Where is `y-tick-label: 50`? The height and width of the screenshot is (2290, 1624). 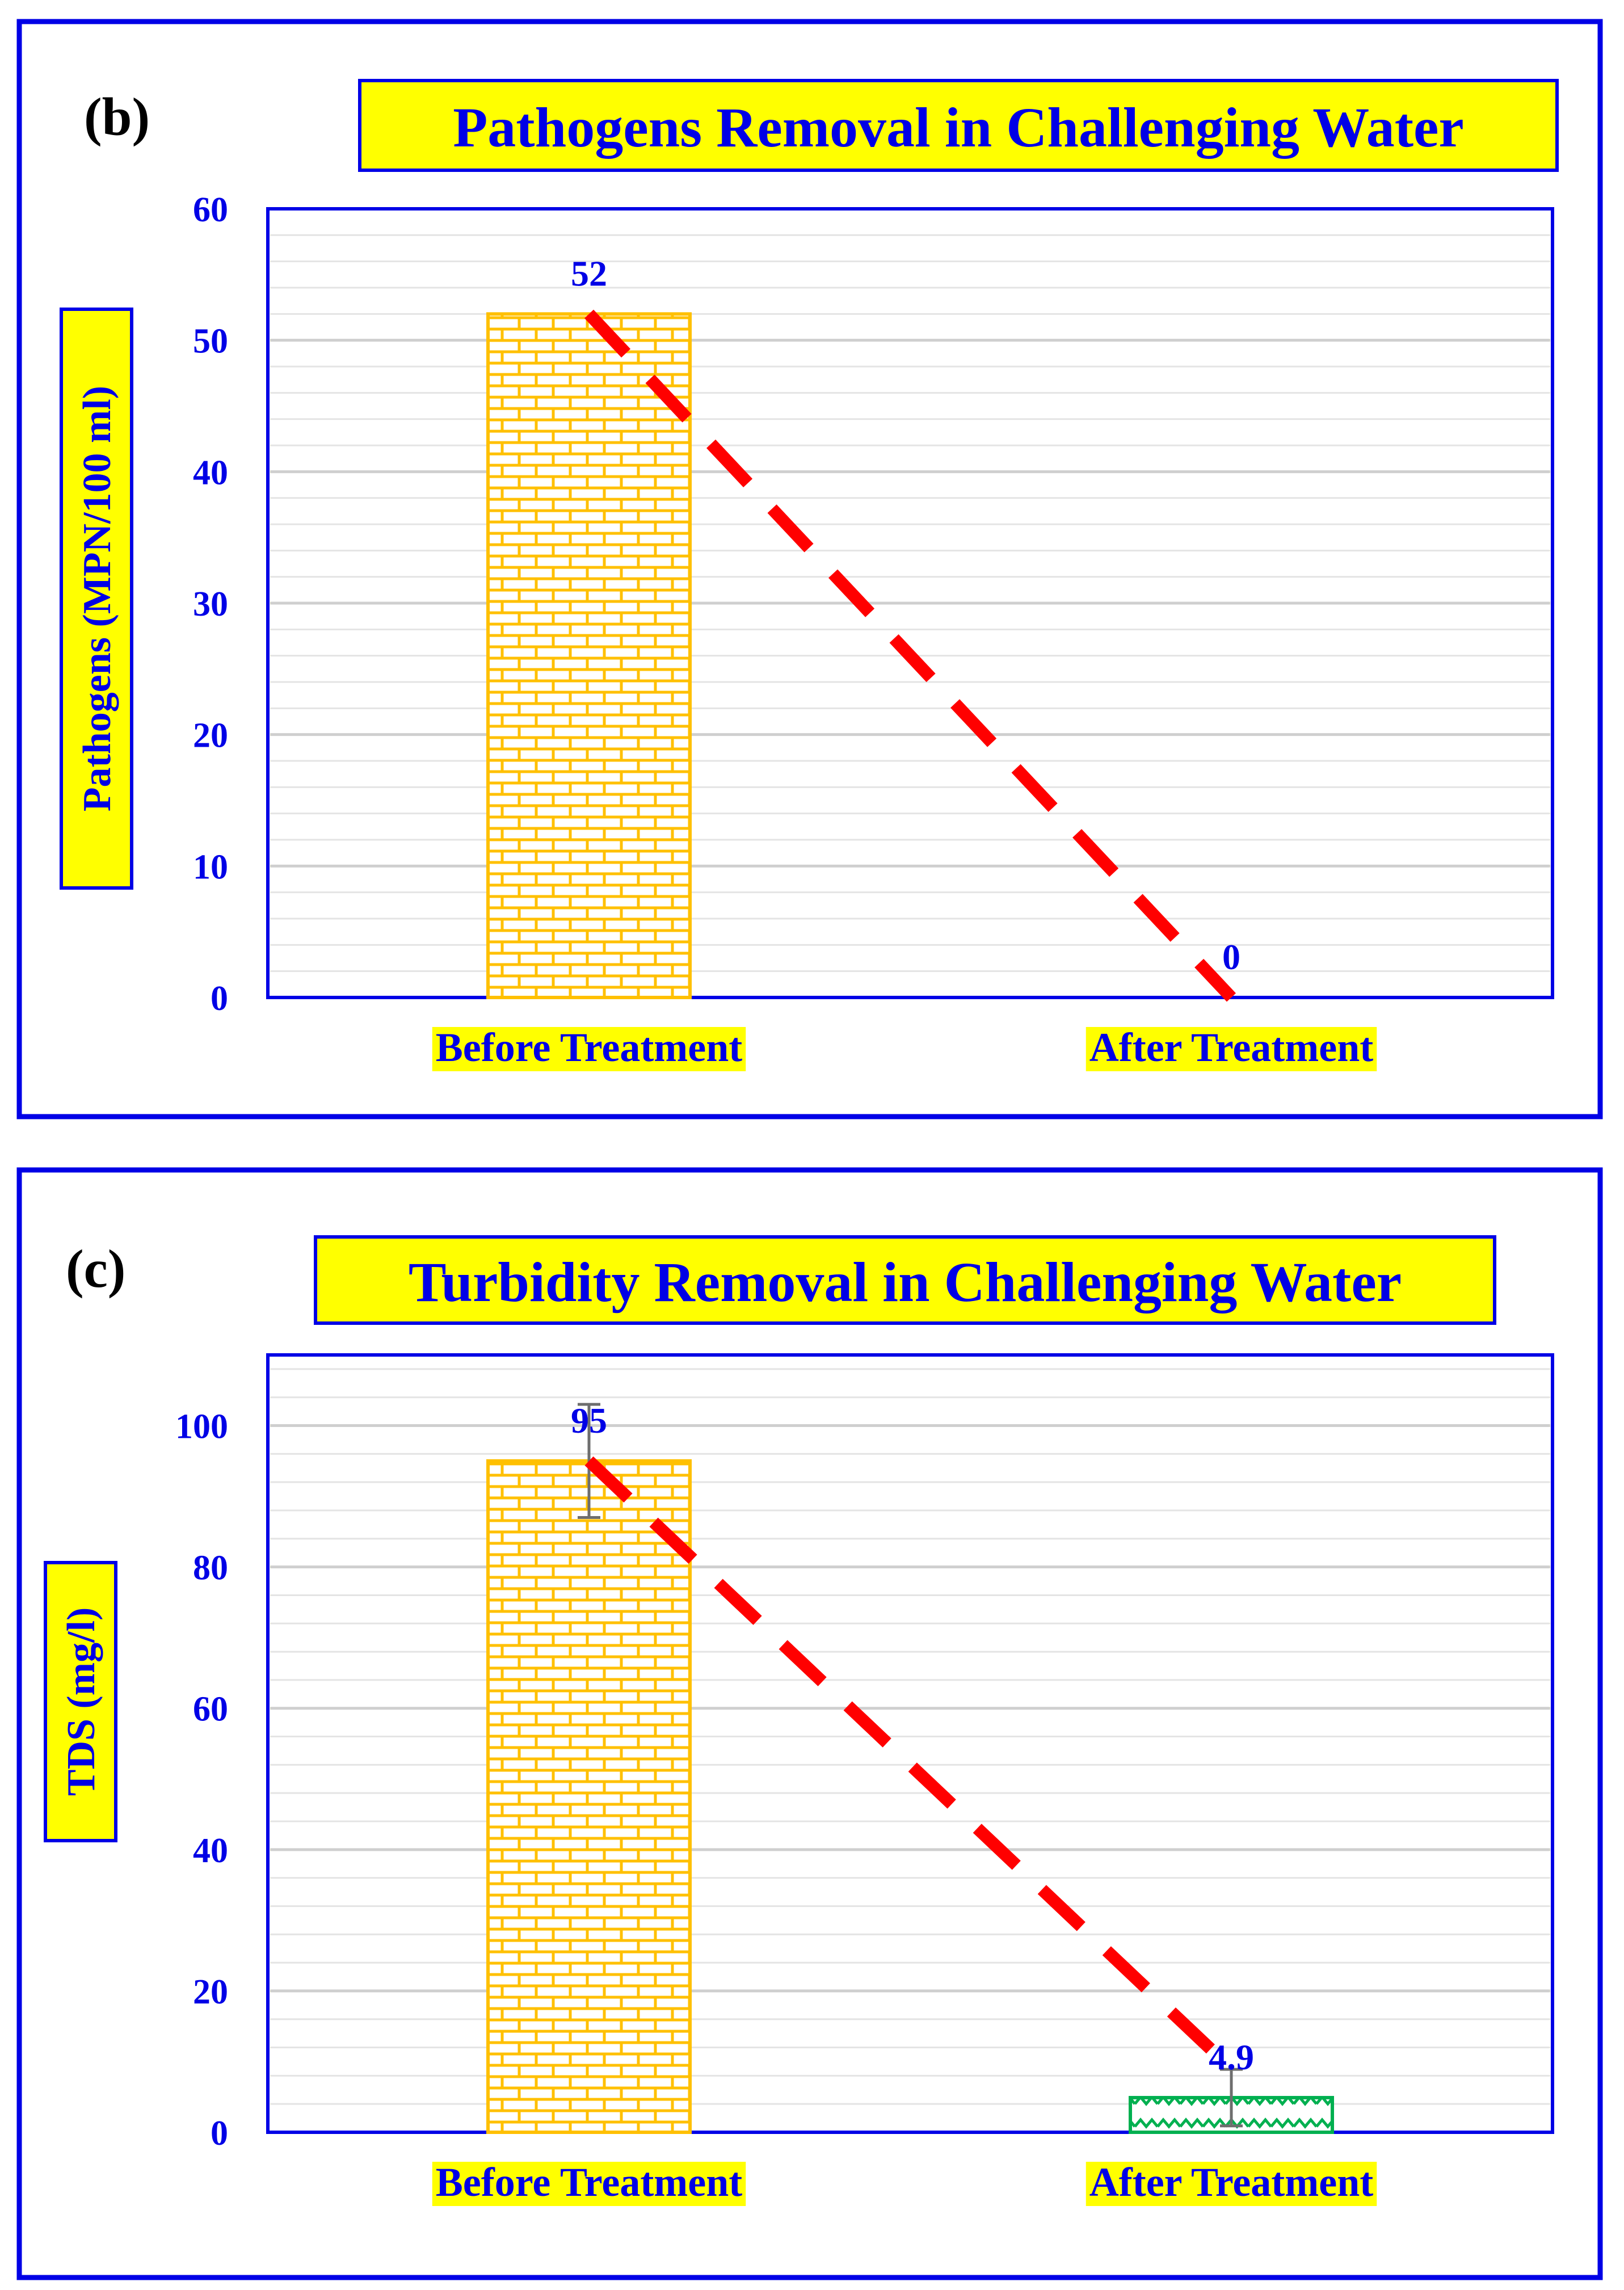
y-tick-label: 50 is located at coordinates (210, 341).